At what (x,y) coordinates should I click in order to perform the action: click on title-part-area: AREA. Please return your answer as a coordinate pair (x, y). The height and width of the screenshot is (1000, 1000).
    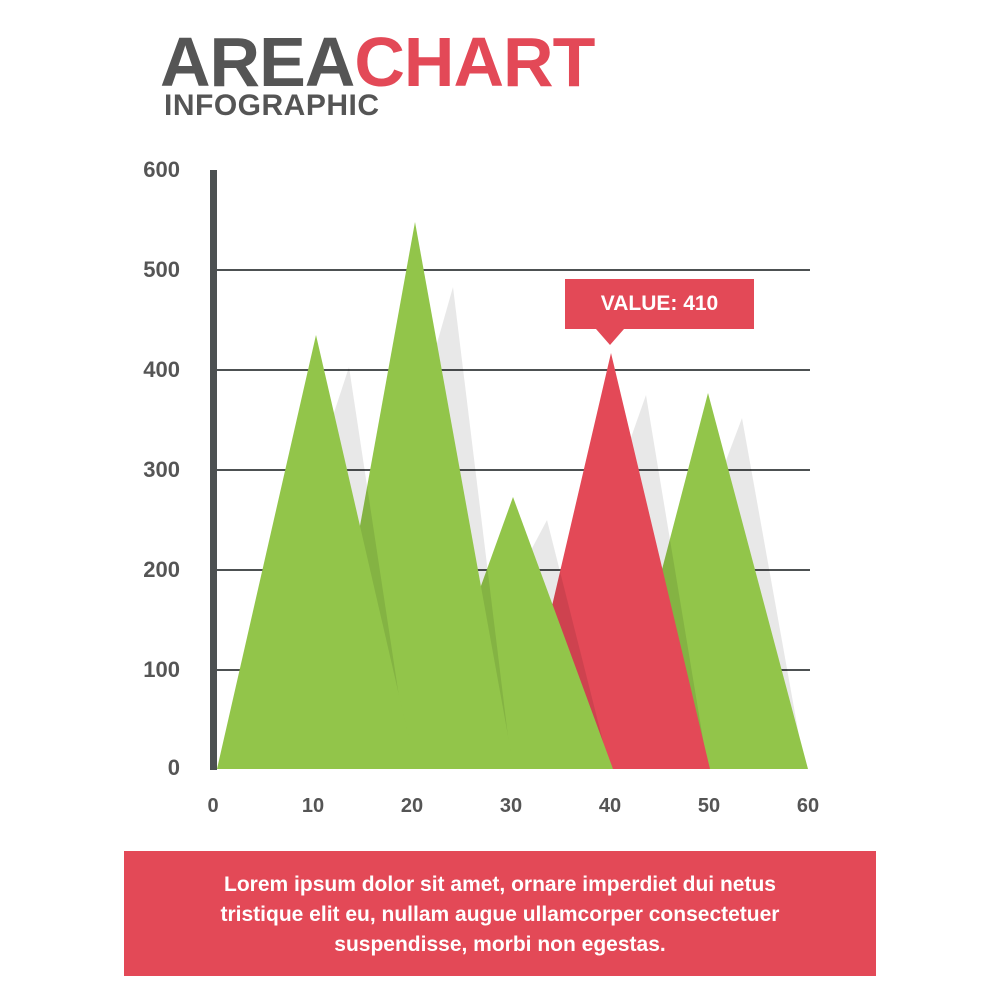
    Looking at the image, I should click on (257, 62).